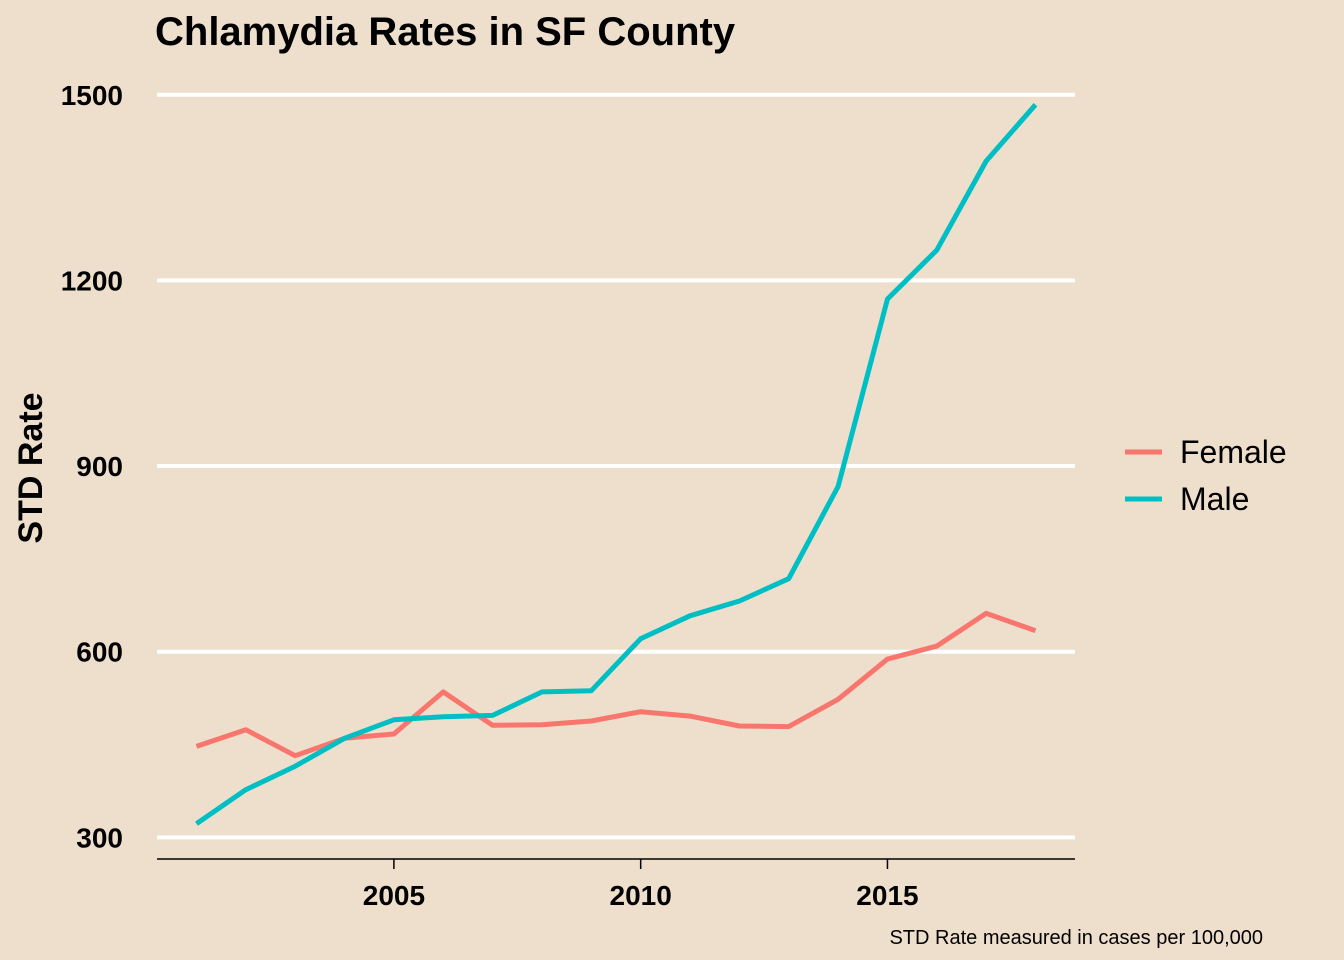 The width and height of the screenshot is (1344, 960). What do you see at coordinates (92, 280) in the screenshot?
I see `y-tick-label: 1200` at bounding box center [92, 280].